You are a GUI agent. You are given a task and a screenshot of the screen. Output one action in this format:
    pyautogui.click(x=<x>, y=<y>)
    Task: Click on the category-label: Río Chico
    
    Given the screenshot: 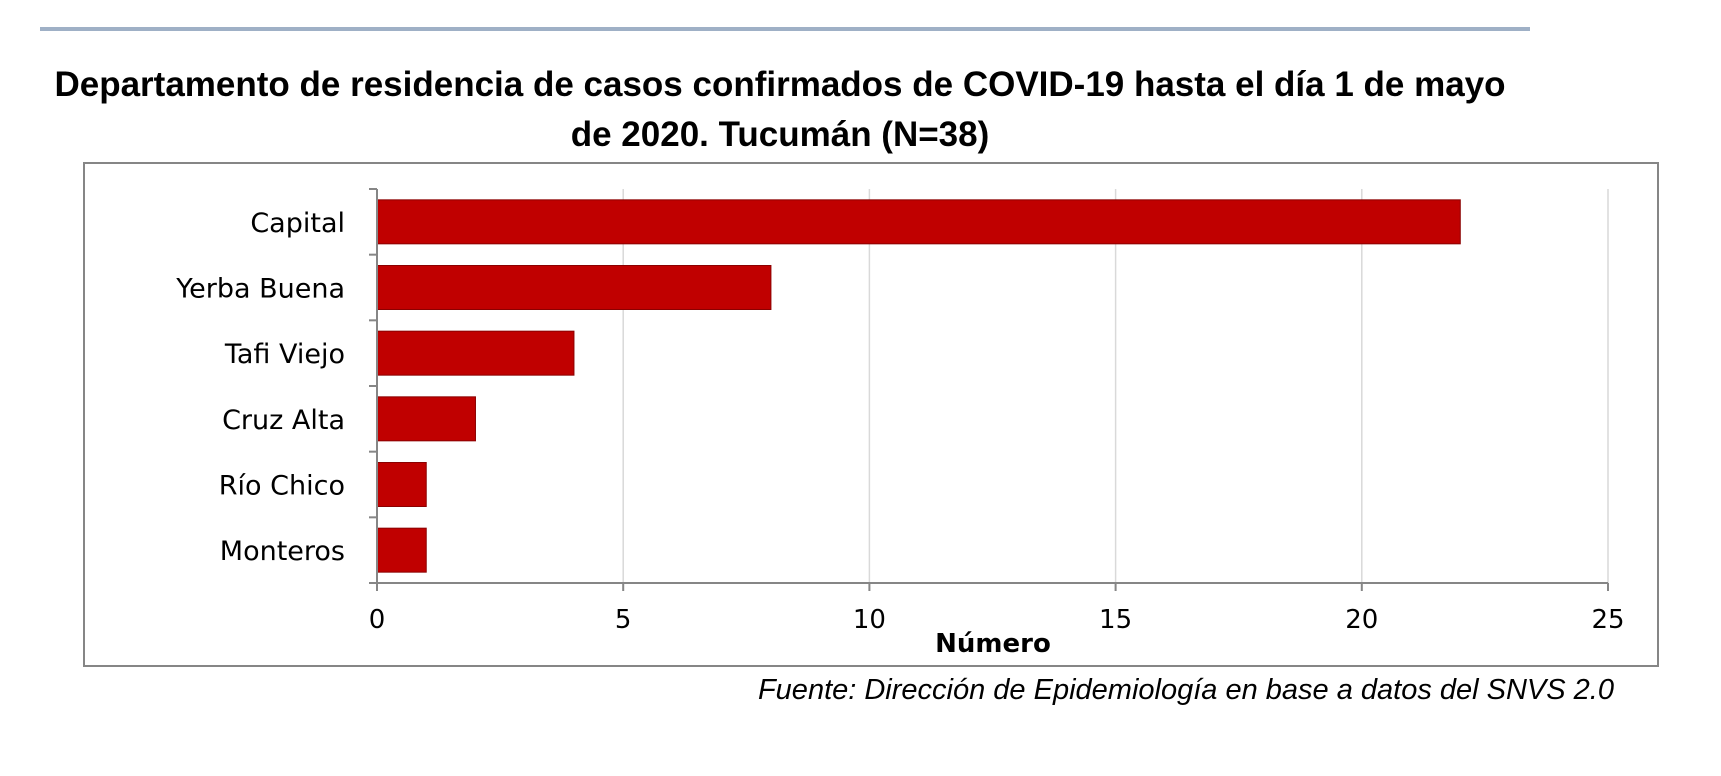 What is the action you would take?
    pyautogui.click(x=282, y=486)
    